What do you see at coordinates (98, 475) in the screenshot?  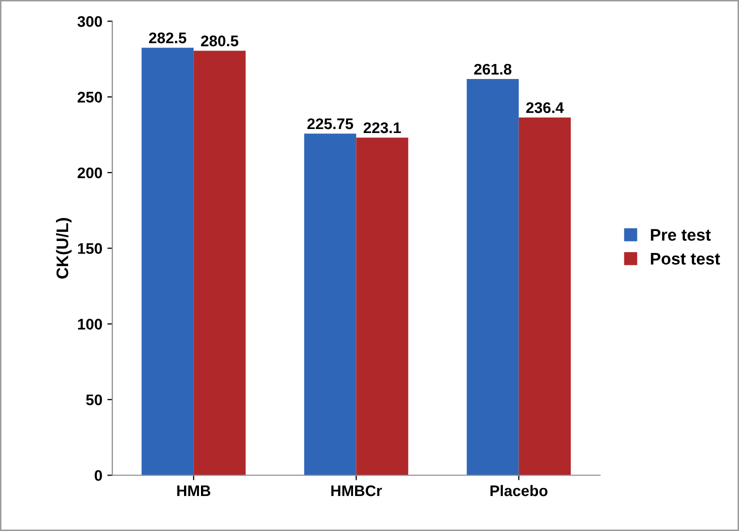 I see `y-tick-label: 0` at bounding box center [98, 475].